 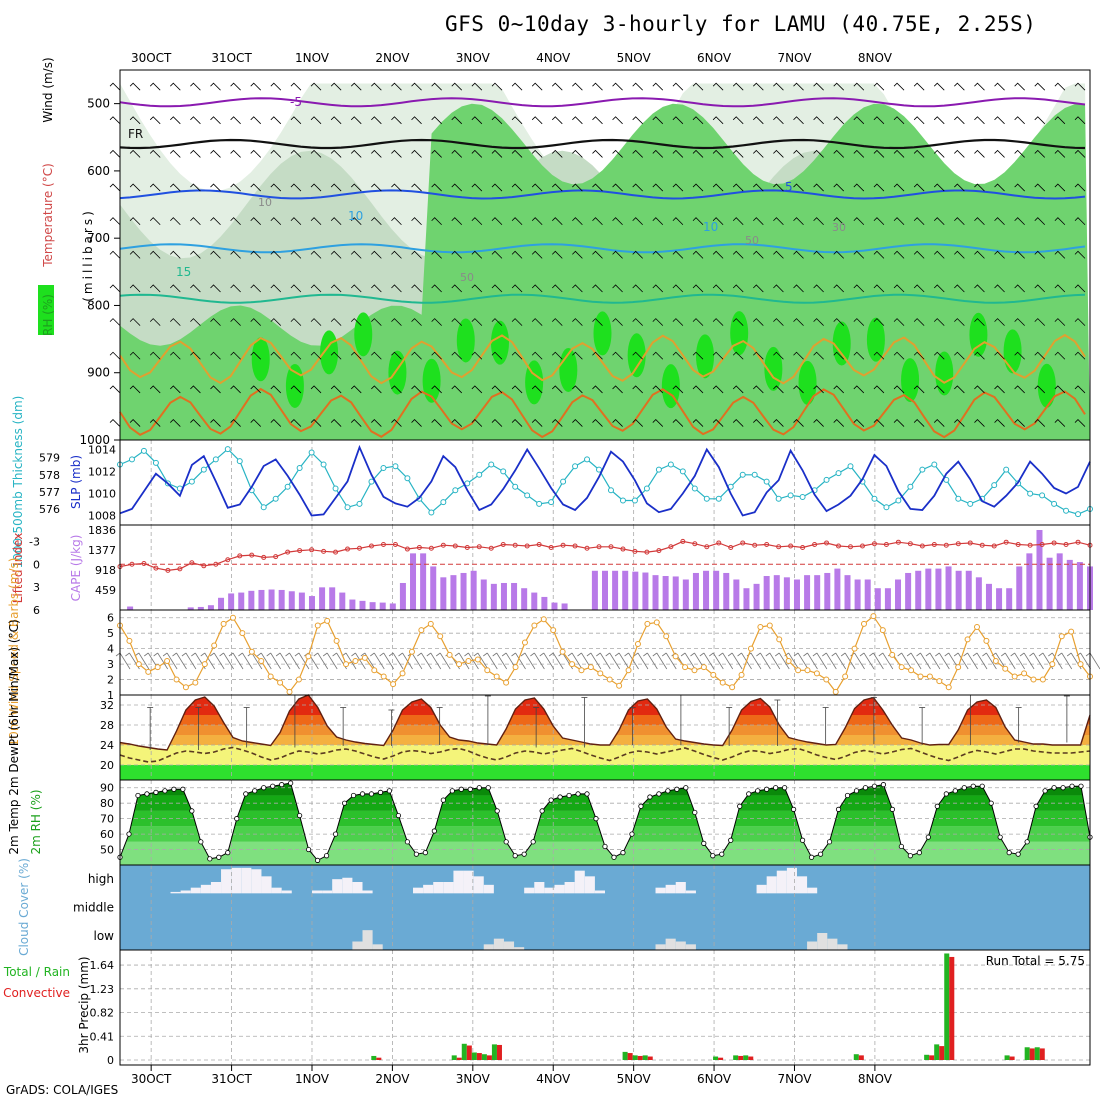 I want to click on wind-ylabel: 10m Wind Speed & Barbs (m/s), so click(x=14, y=652).